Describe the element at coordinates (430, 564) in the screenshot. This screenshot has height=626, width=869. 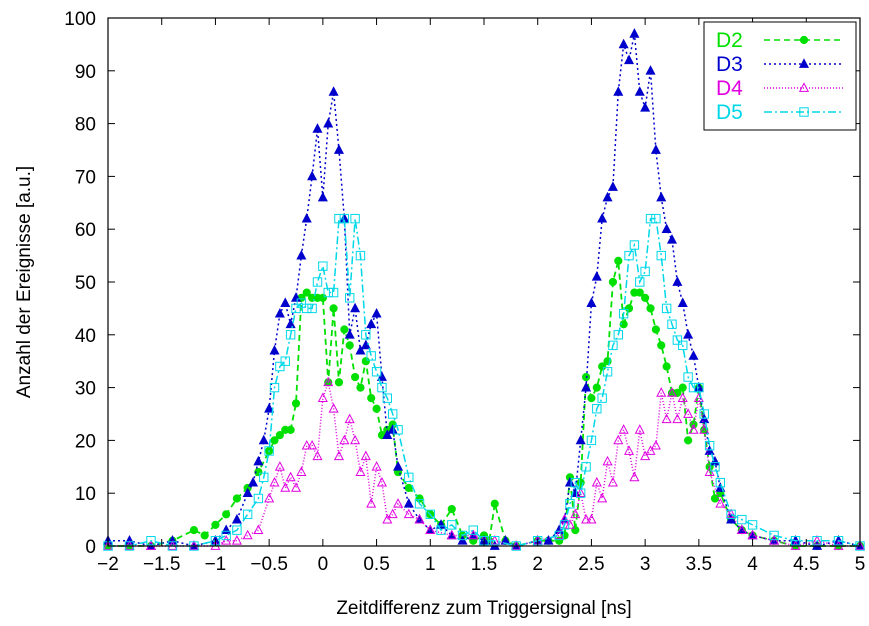
I see `x-tick-label: 1` at that location.